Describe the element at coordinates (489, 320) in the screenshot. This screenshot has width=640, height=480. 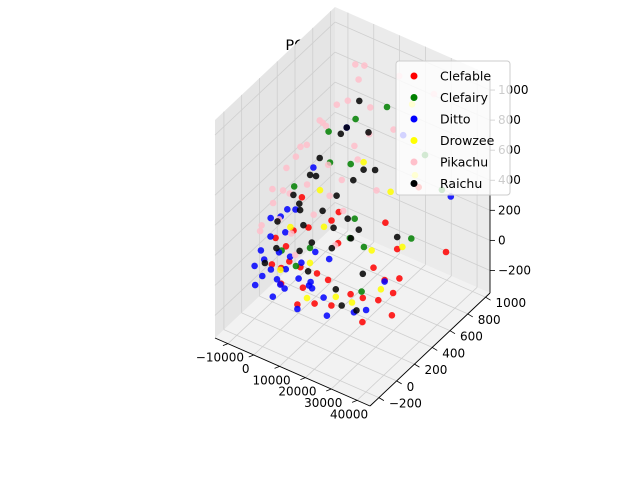
I see `y-tick-label: 800` at that location.